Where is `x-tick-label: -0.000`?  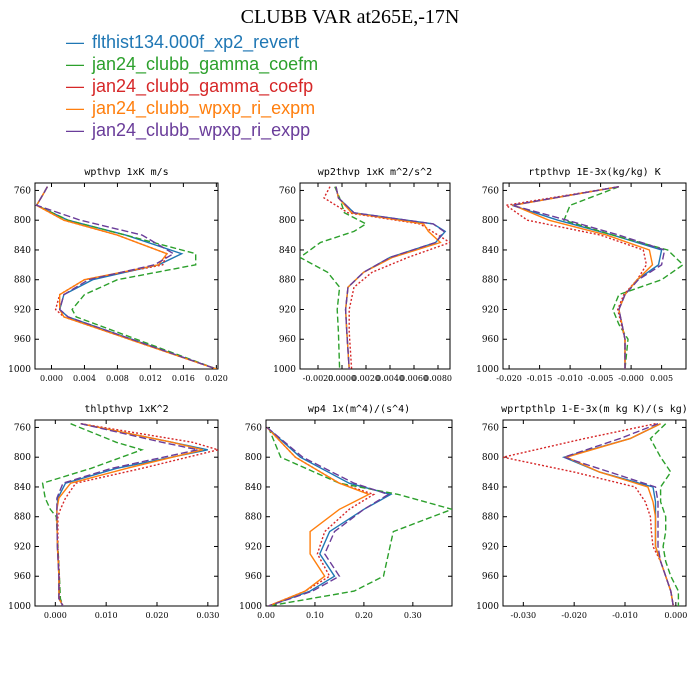 x-tick-label: -0.000 is located at coordinates (631, 378).